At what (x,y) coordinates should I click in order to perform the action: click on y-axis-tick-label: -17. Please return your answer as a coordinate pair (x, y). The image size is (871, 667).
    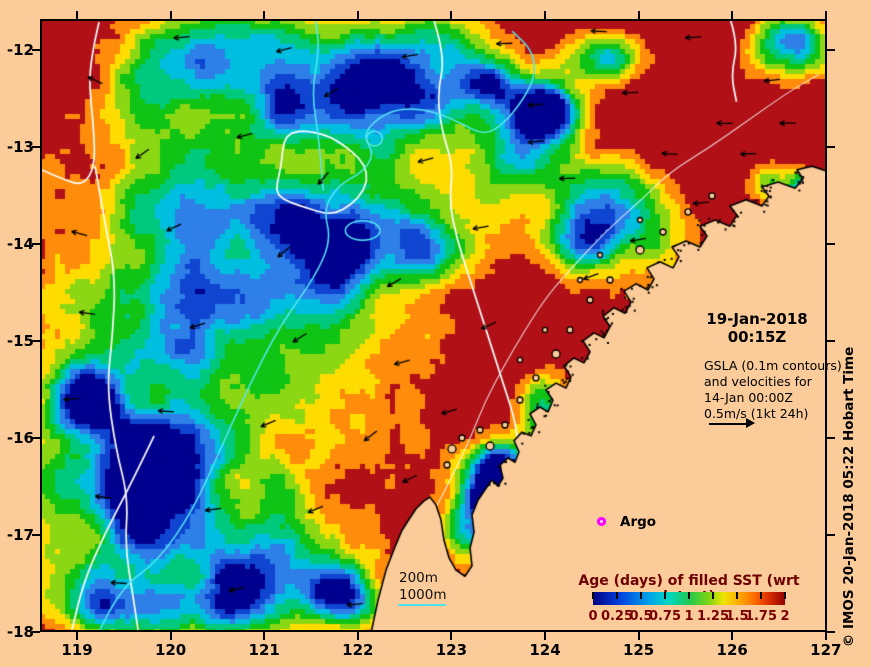
    Looking at the image, I should click on (20, 535).